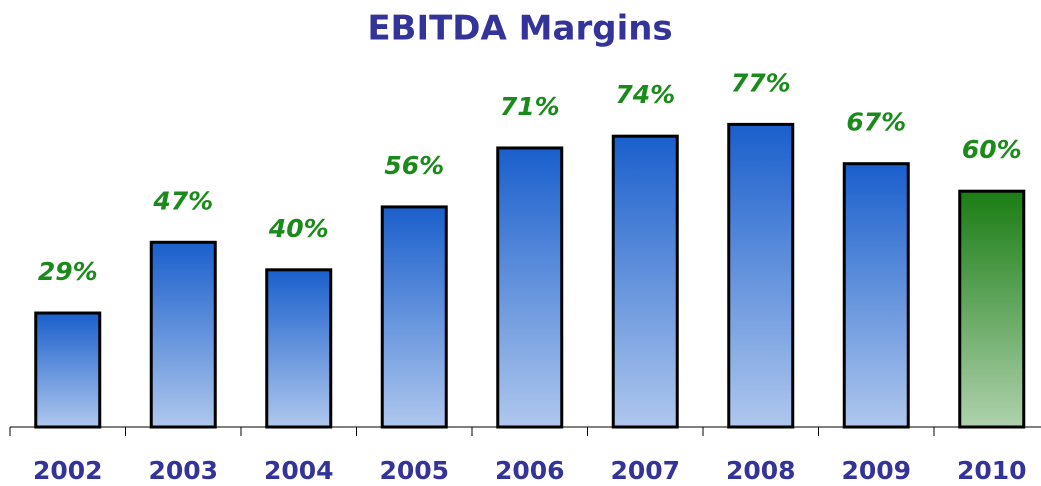 The width and height of the screenshot is (1041, 486). I want to click on chart-title: EBITDA Margins, so click(519, 29).